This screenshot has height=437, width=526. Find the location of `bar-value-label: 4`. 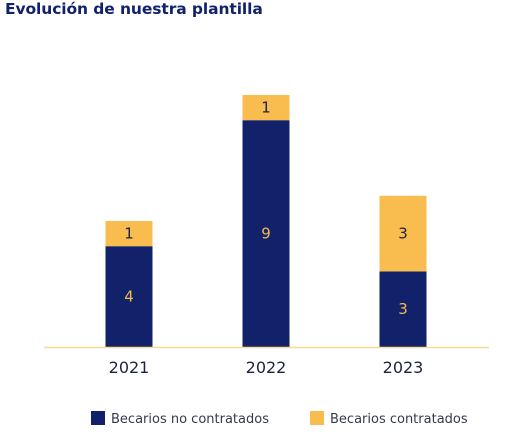

bar-value-label: 4 is located at coordinates (129, 297).